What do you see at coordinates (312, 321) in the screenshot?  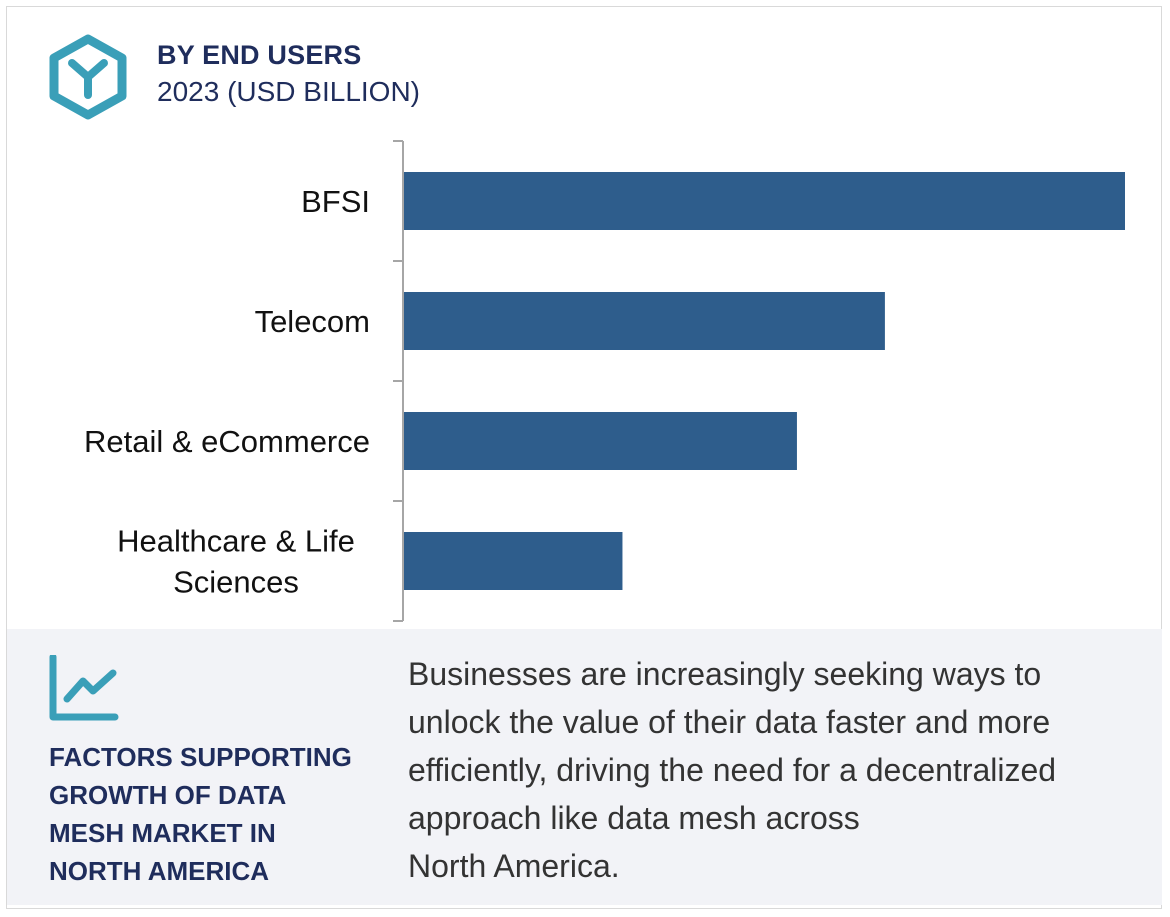 I see `category-label: Telecom` at bounding box center [312, 321].